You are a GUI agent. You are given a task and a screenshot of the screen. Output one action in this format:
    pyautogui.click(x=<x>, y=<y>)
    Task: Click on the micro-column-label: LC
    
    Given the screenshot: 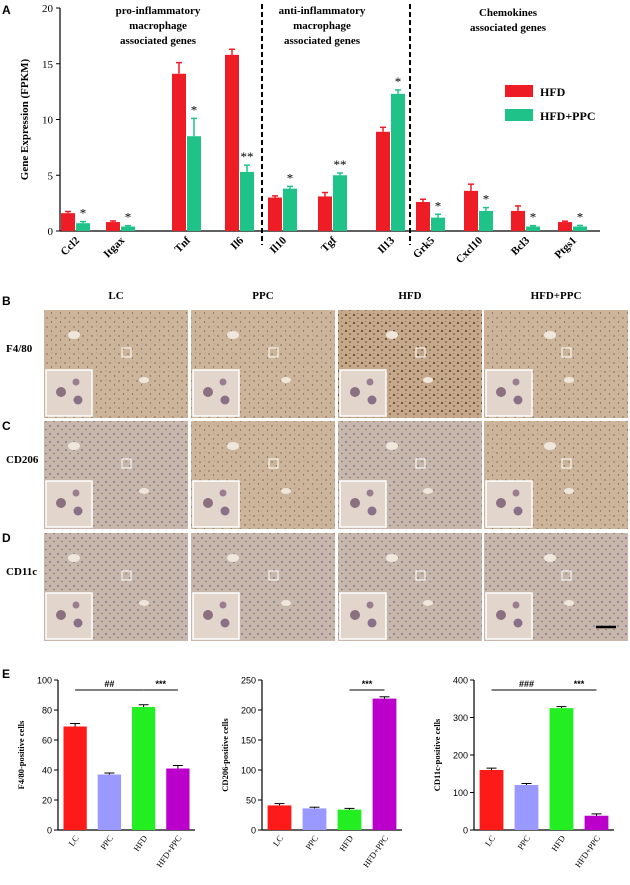 What is the action you would take?
    pyautogui.click(x=115, y=296)
    